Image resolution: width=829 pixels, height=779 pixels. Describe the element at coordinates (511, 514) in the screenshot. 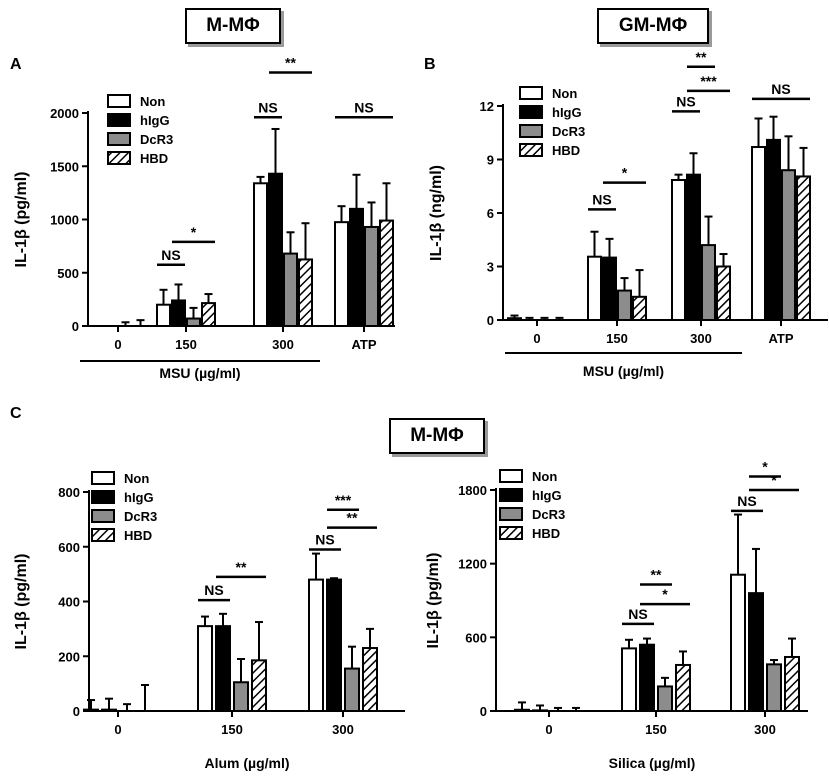

I see `c2-legend-swatch-dcr3` at that location.